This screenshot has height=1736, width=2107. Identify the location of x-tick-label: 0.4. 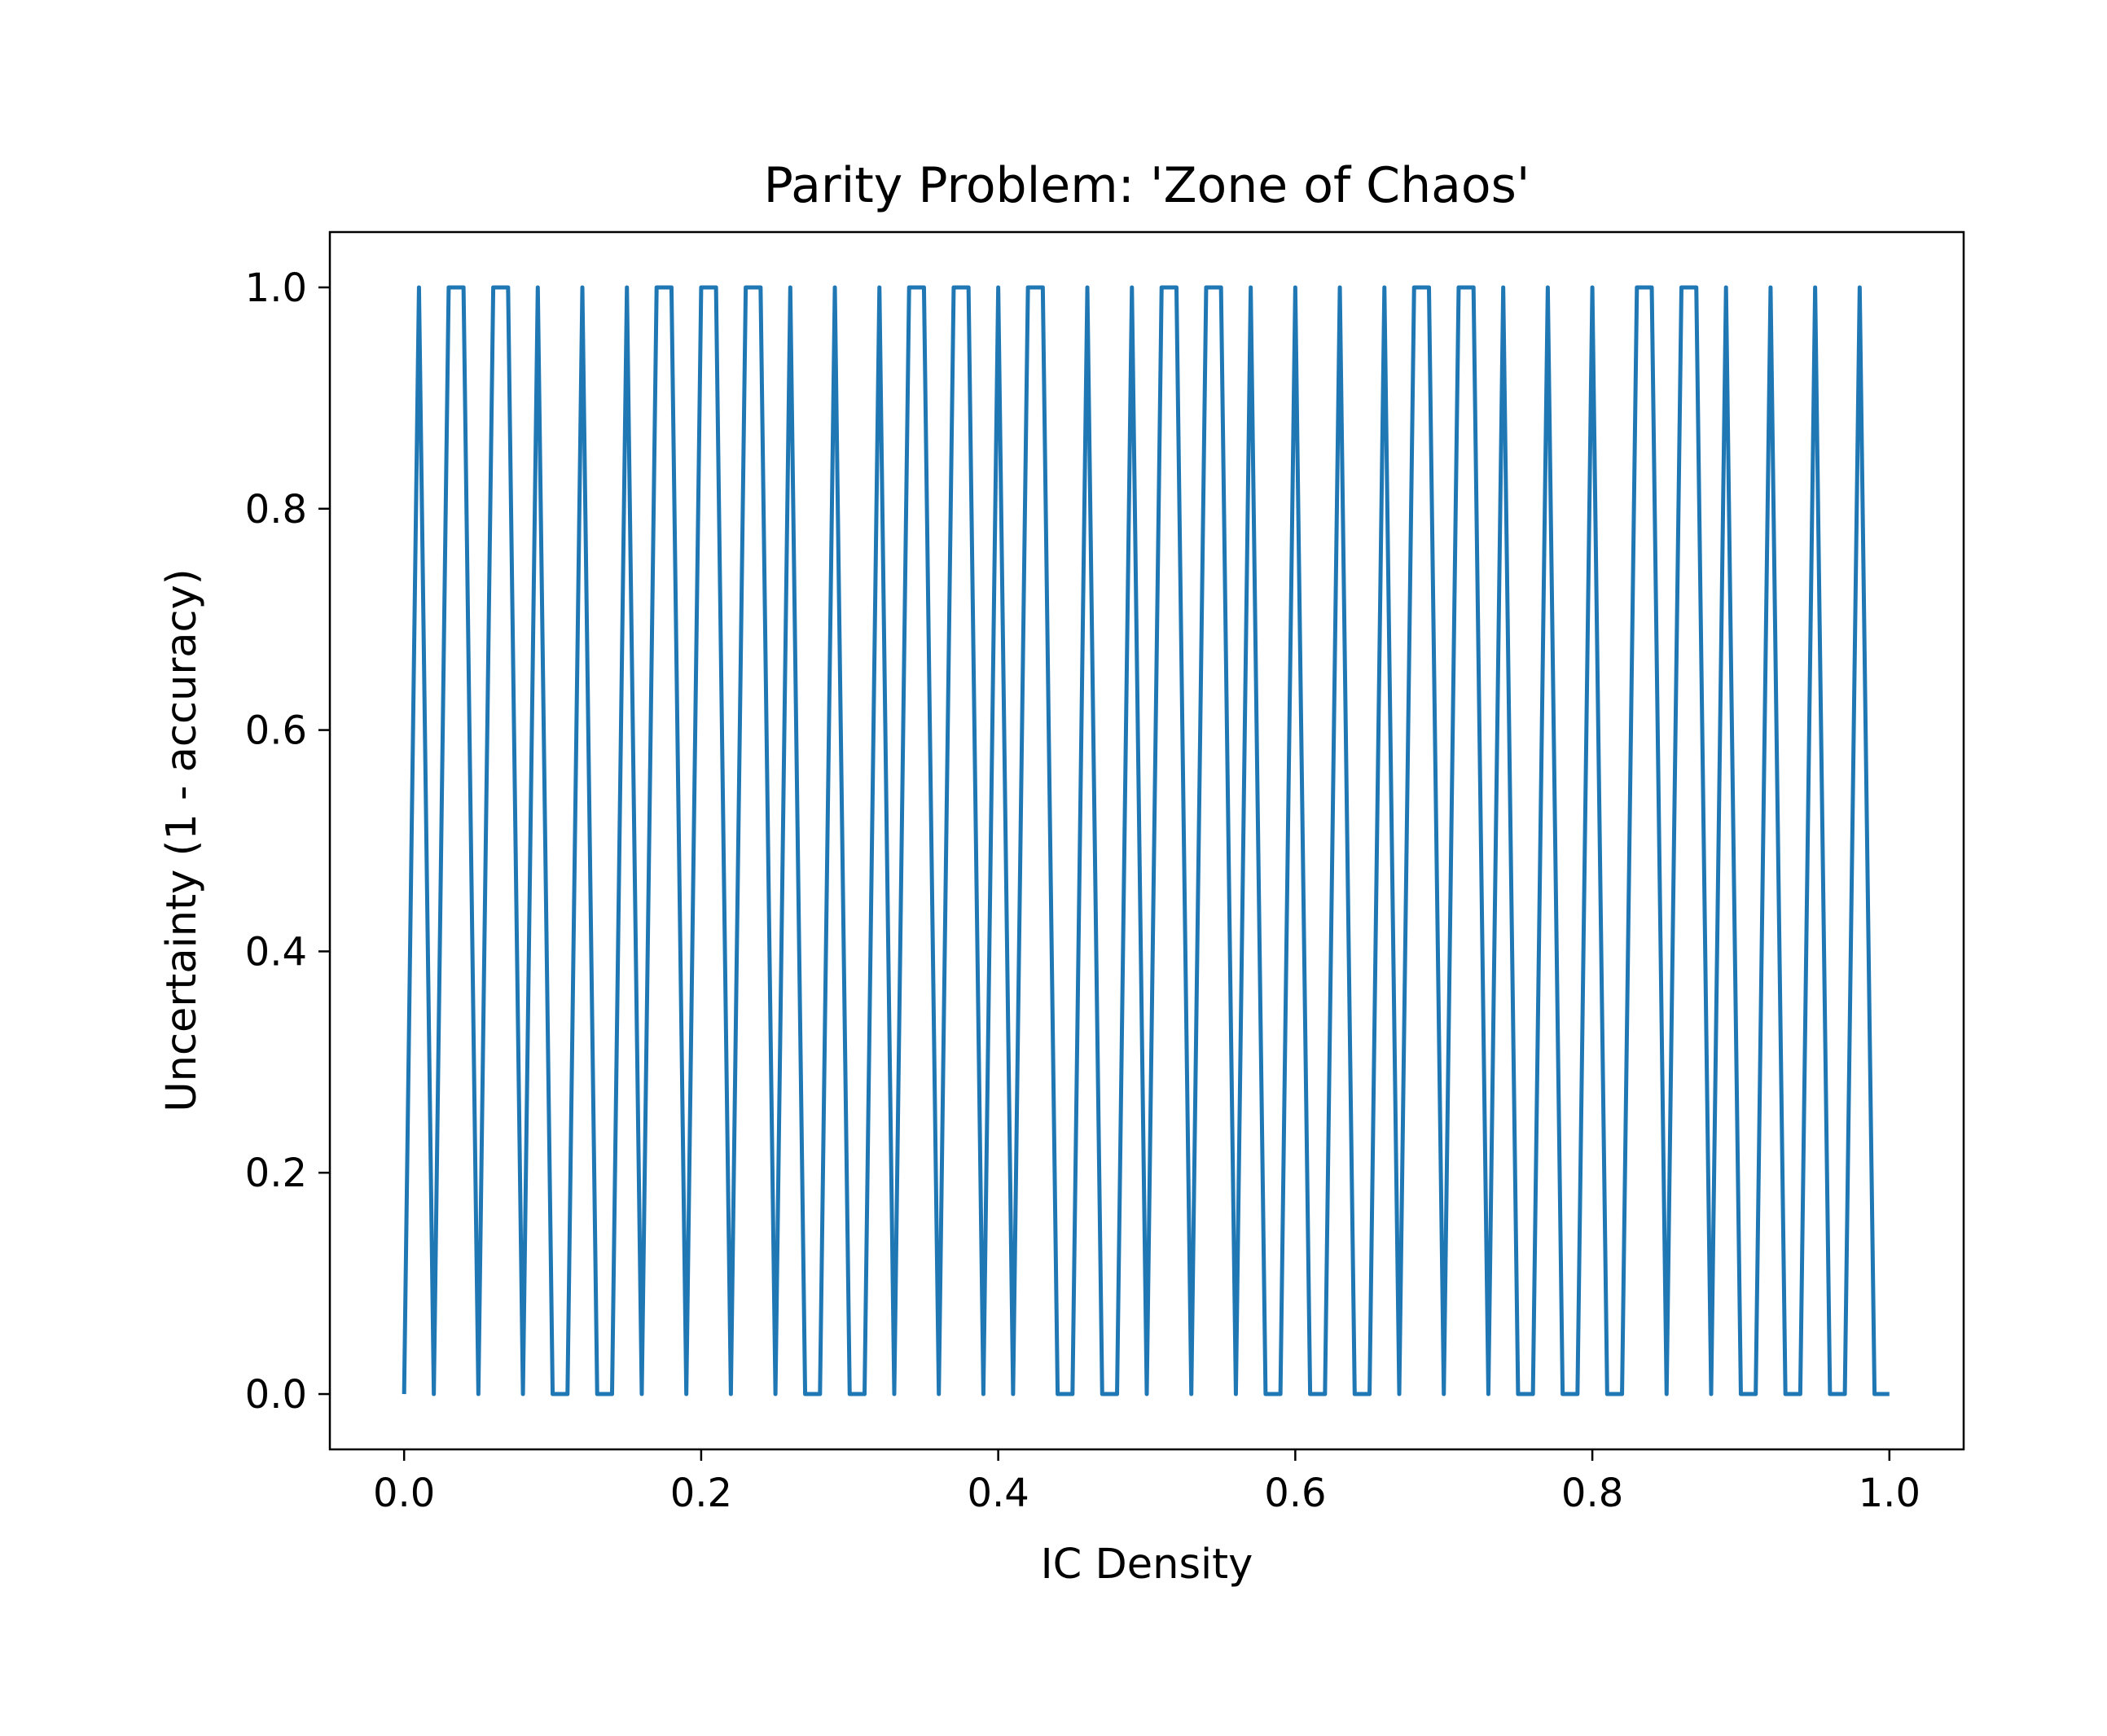
(998, 1493).